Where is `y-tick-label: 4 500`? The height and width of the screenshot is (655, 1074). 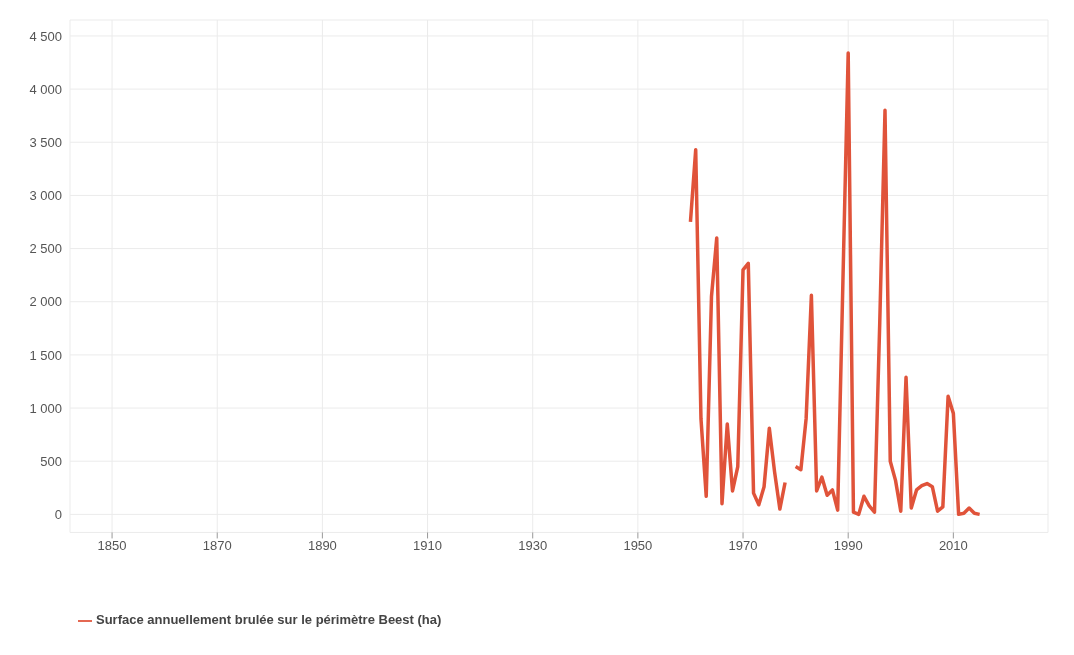
y-tick-label: 4 500 is located at coordinates (45, 36).